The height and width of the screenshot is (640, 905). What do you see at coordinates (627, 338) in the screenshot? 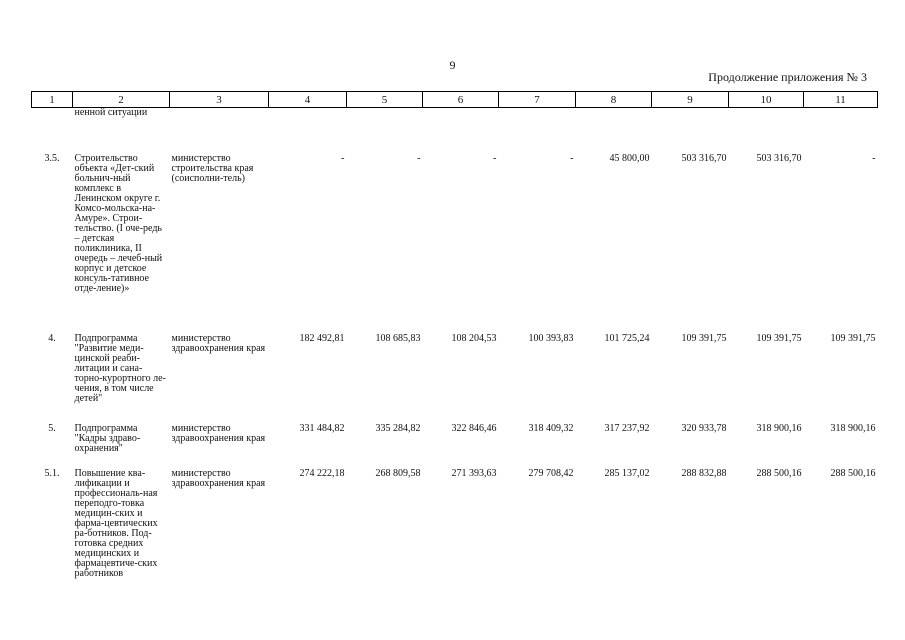
I see `row-value: 101 725,24` at bounding box center [627, 338].